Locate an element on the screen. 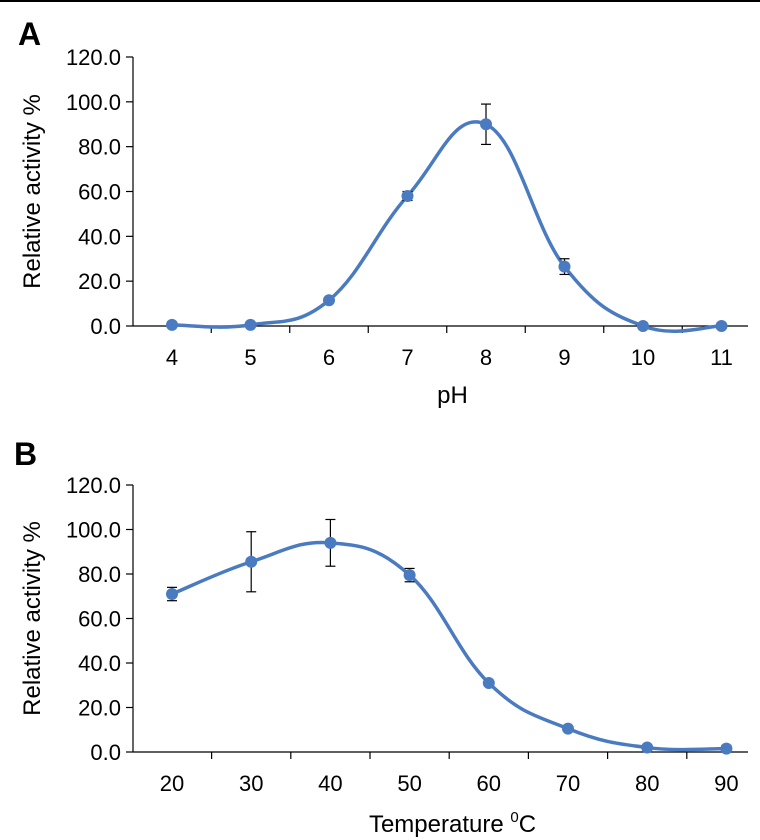 The width and height of the screenshot is (760, 840). y-tick-label-b: 40.0 is located at coordinates (99, 663).